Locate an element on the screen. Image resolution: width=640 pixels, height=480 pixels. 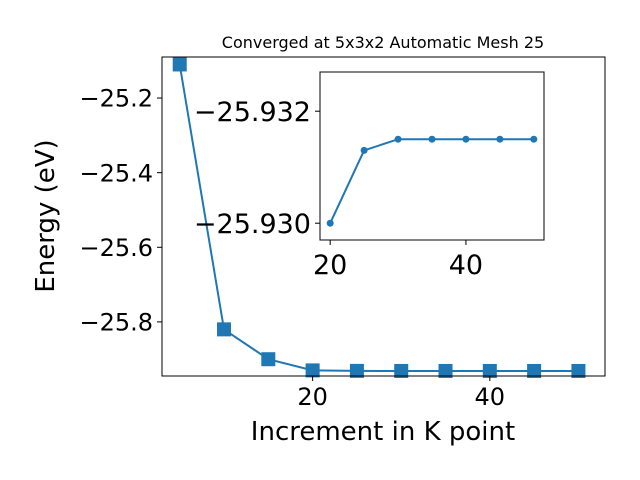
main-y-tick-label: −25.2 is located at coordinates (116, 99).